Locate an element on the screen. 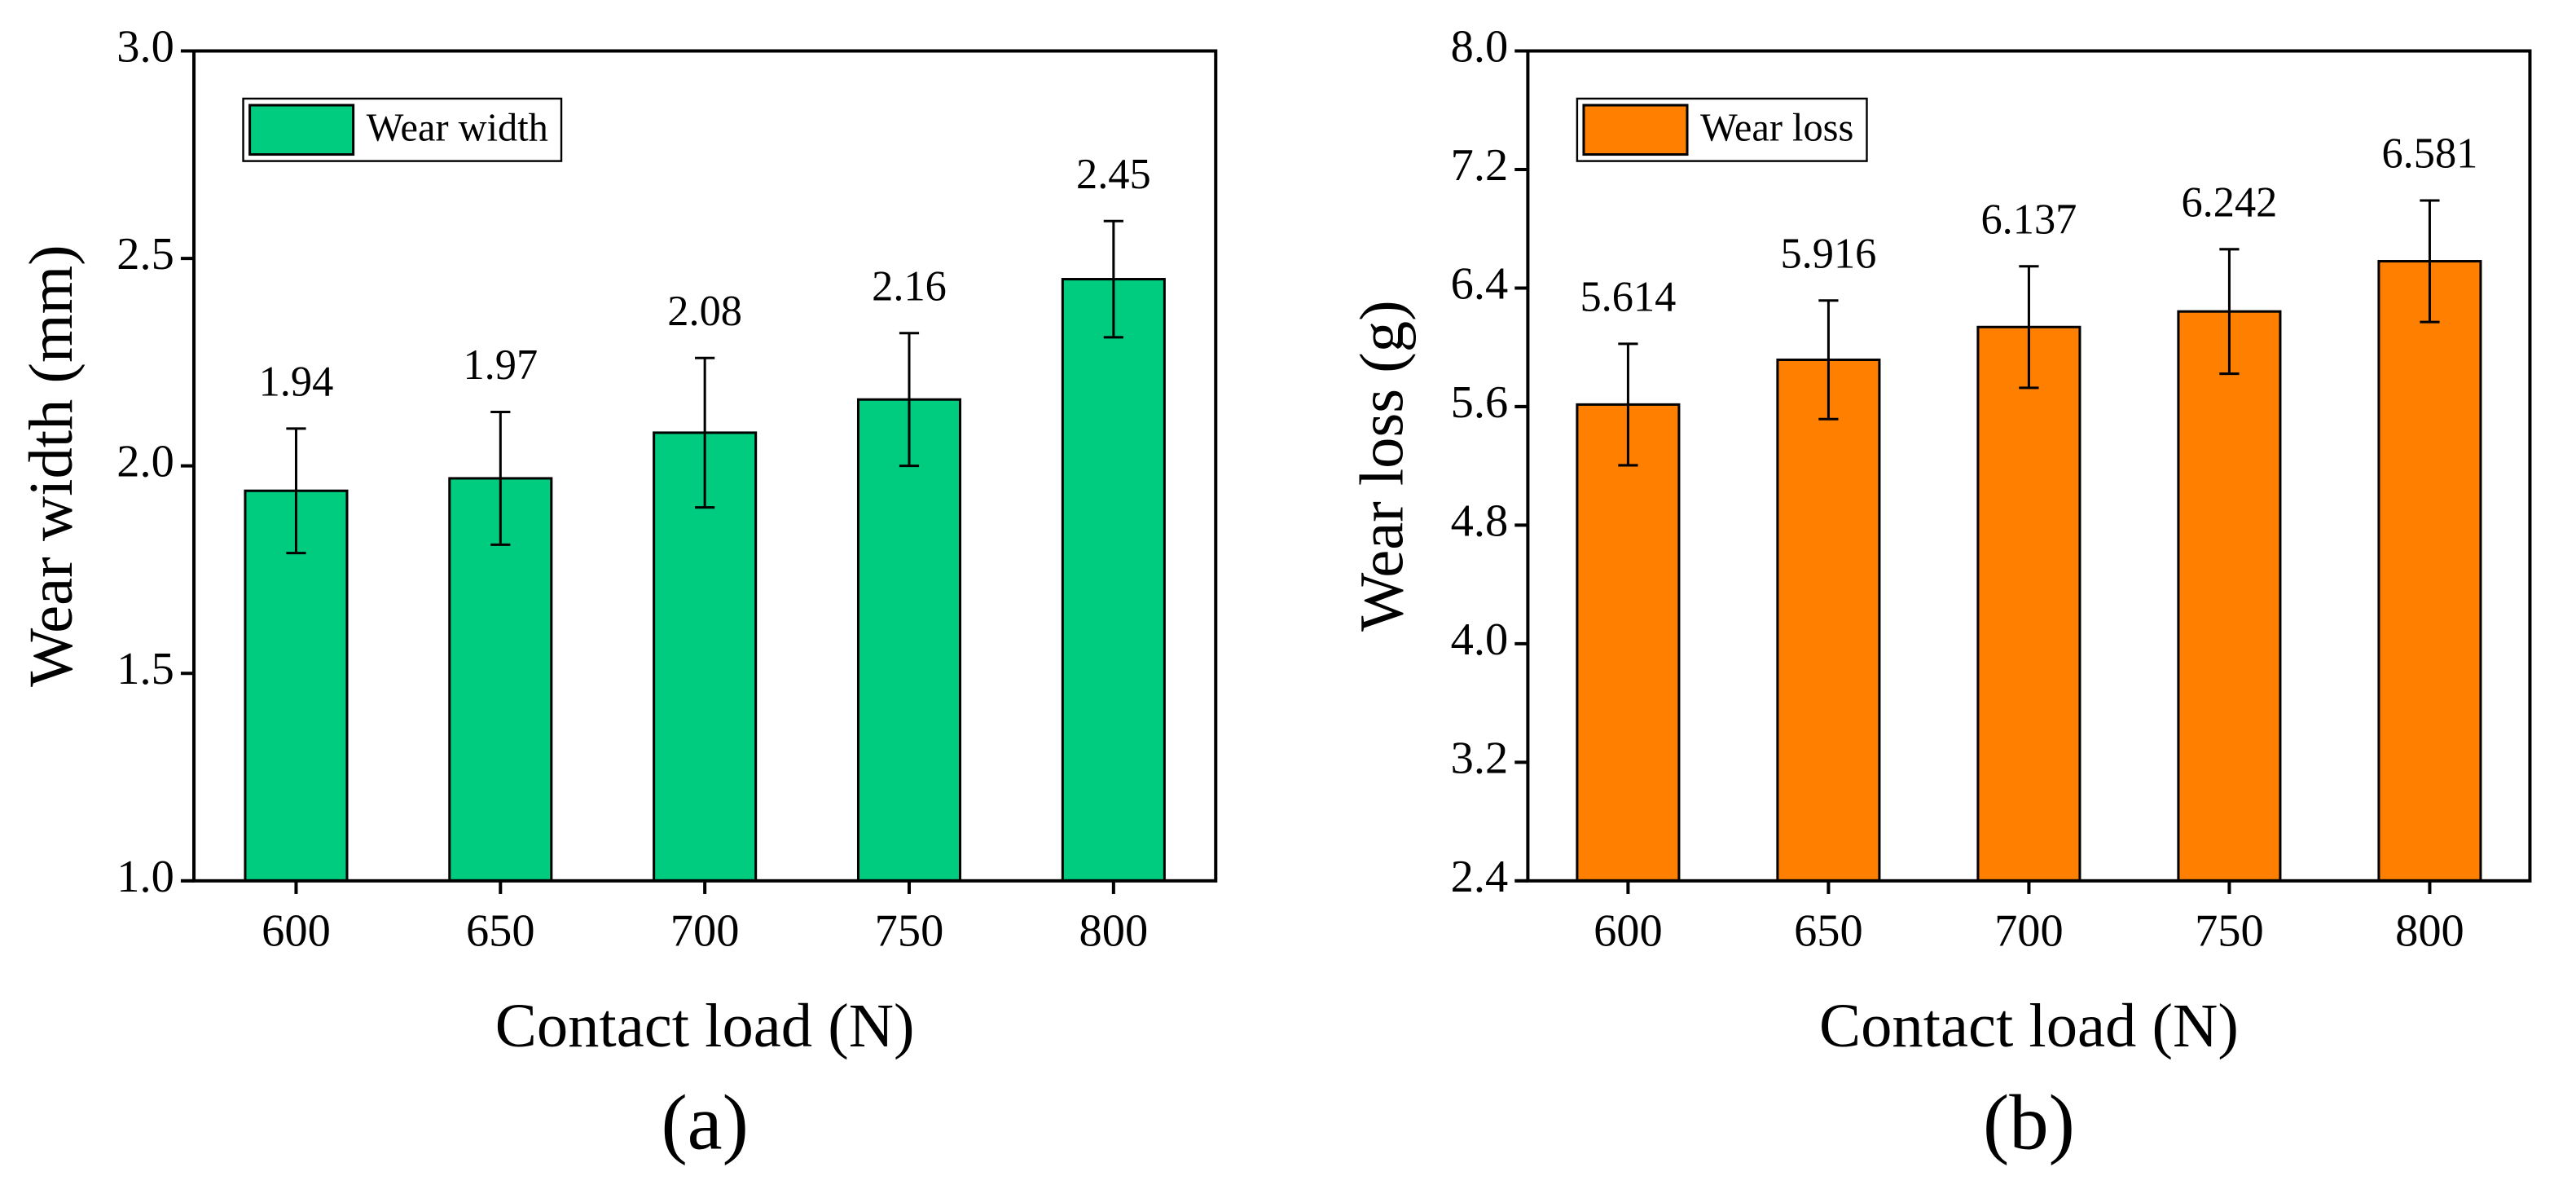  y-tick-label: 5.6 is located at coordinates (1480, 402).